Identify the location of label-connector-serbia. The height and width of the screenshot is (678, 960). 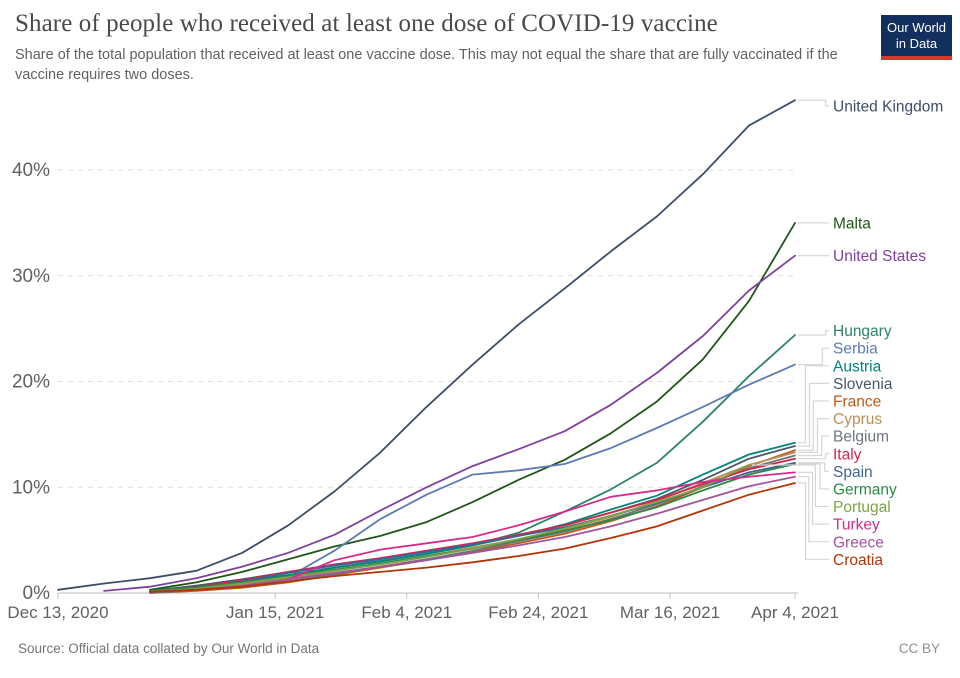
(813, 356).